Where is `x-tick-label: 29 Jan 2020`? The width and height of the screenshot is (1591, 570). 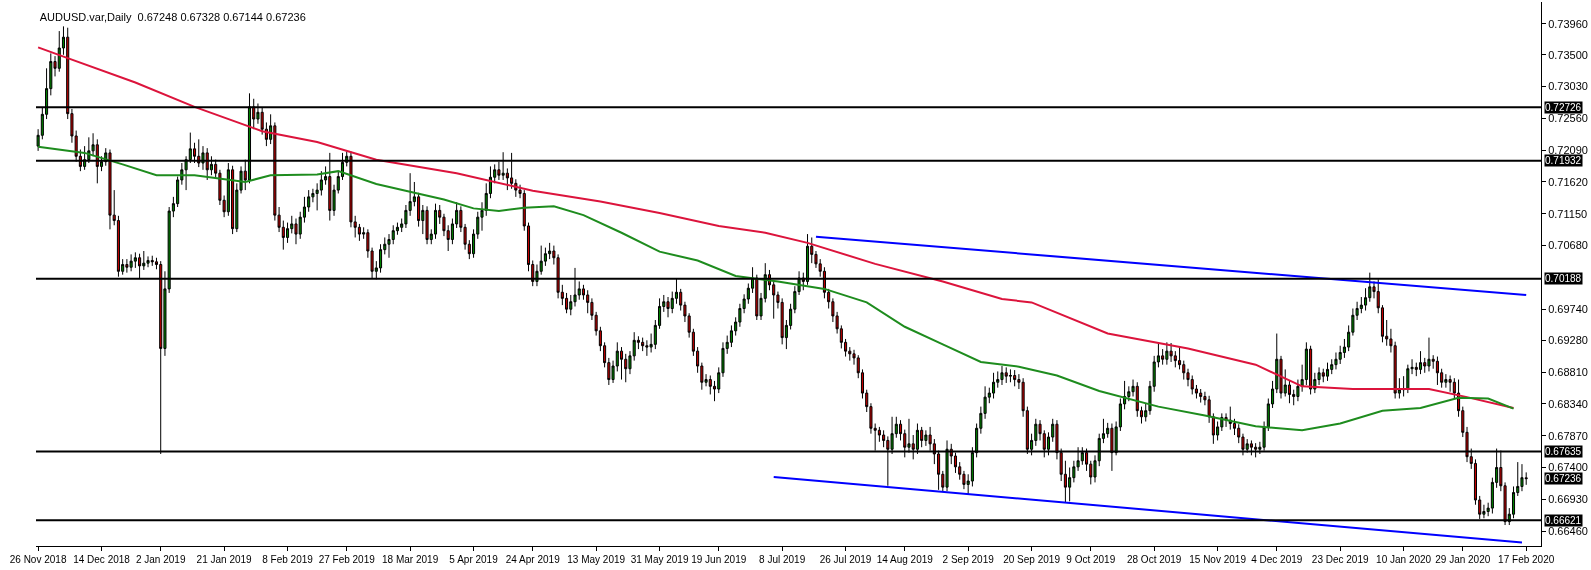 x-tick-label: 29 Jan 2020 is located at coordinates (1463, 559).